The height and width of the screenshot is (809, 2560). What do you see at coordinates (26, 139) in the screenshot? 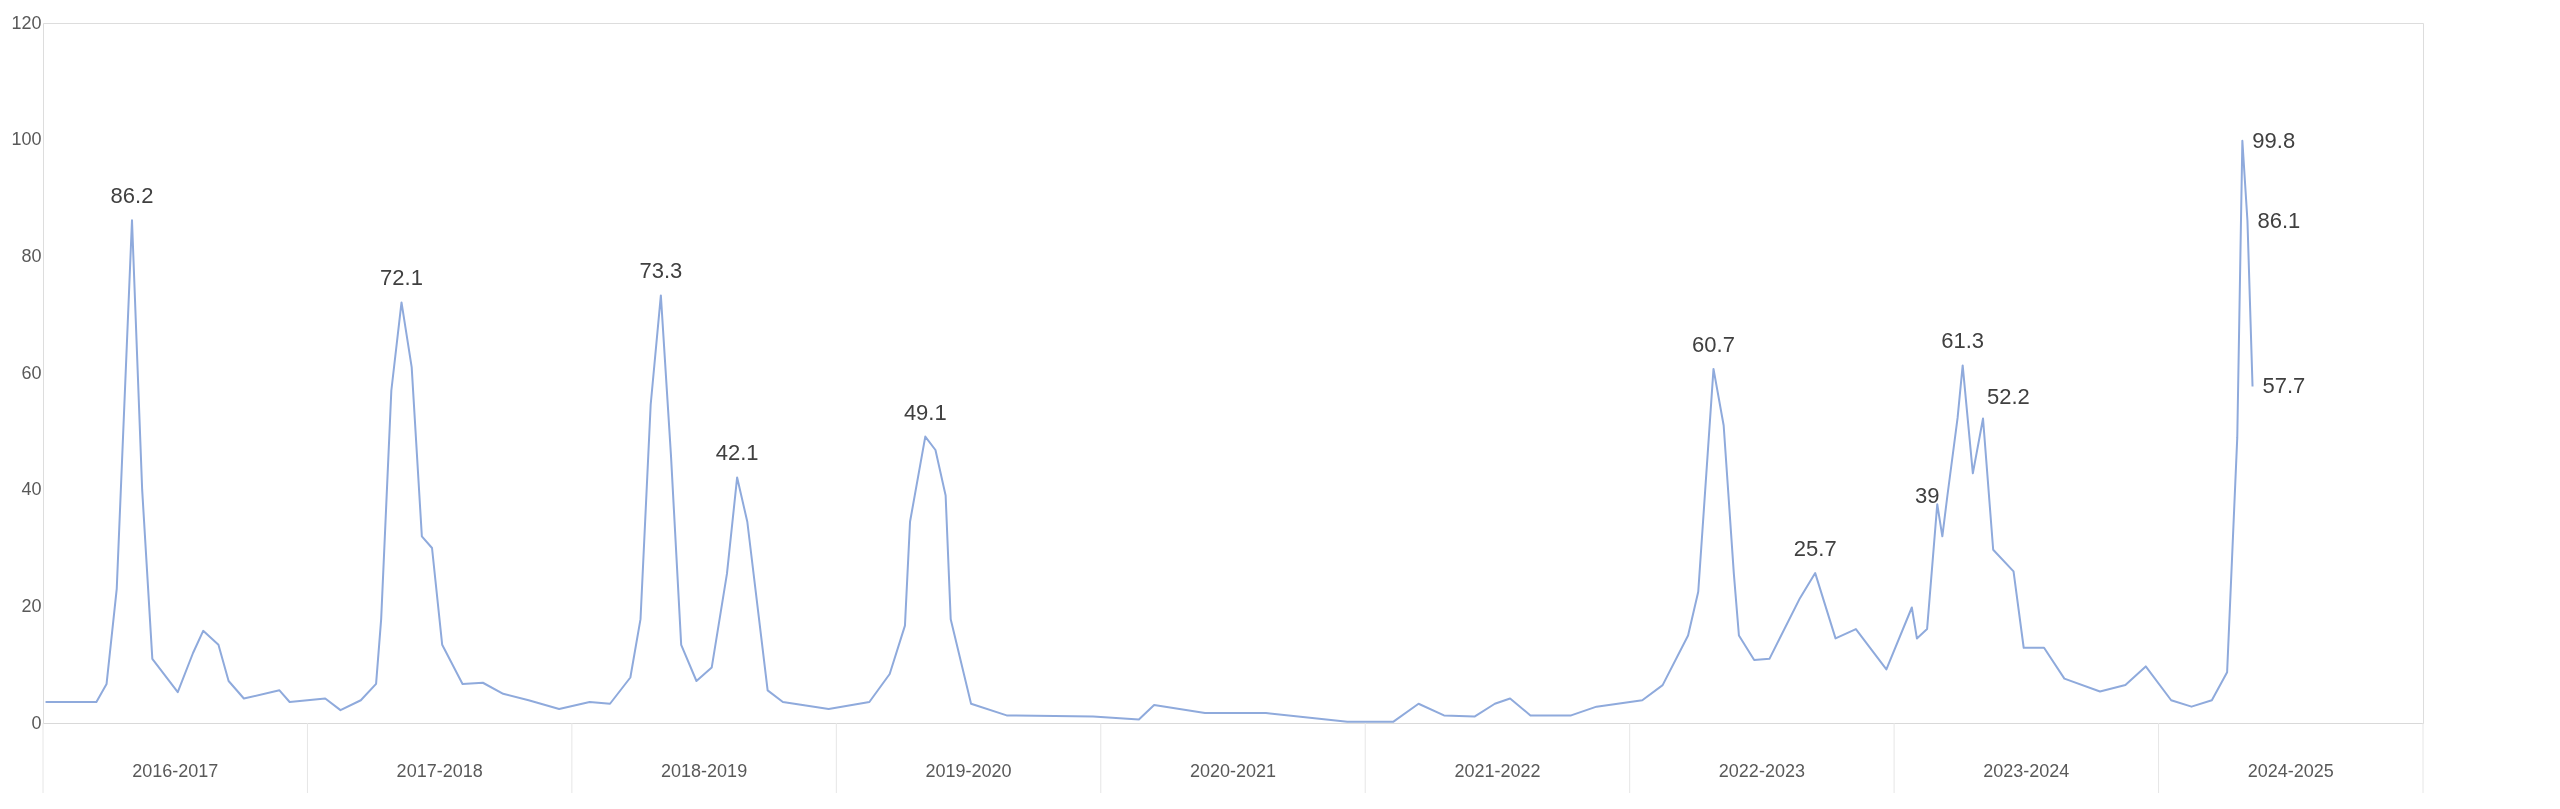
I see `y-tick-label: 100` at bounding box center [26, 139].